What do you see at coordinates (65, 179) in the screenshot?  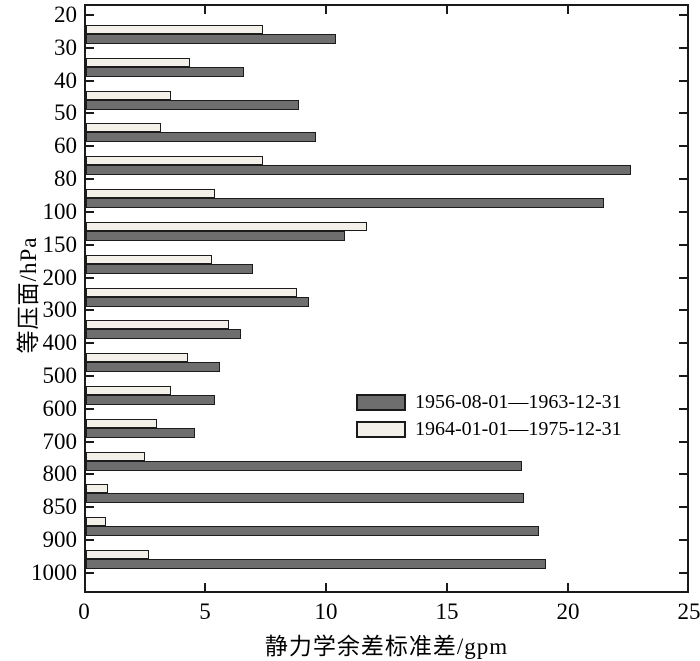 I see `y-tick-label: 80` at bounding box center [65, 179].